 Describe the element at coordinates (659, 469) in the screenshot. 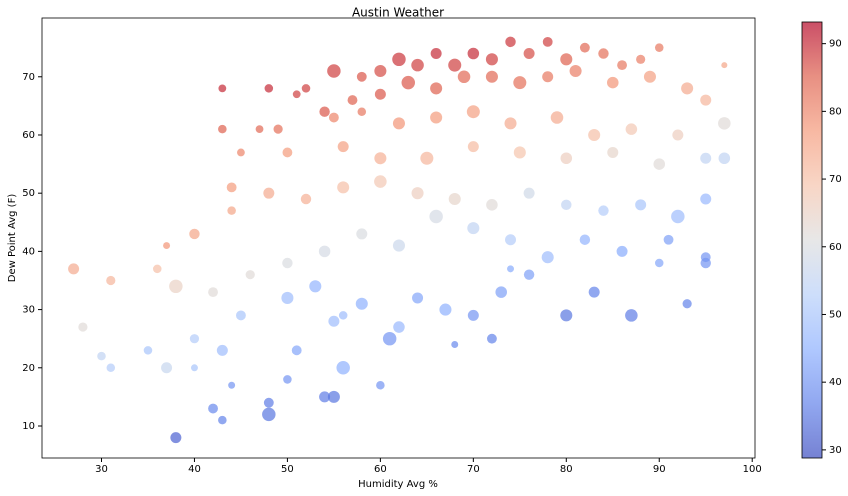

I see `x-tick-label: 90` at that location.